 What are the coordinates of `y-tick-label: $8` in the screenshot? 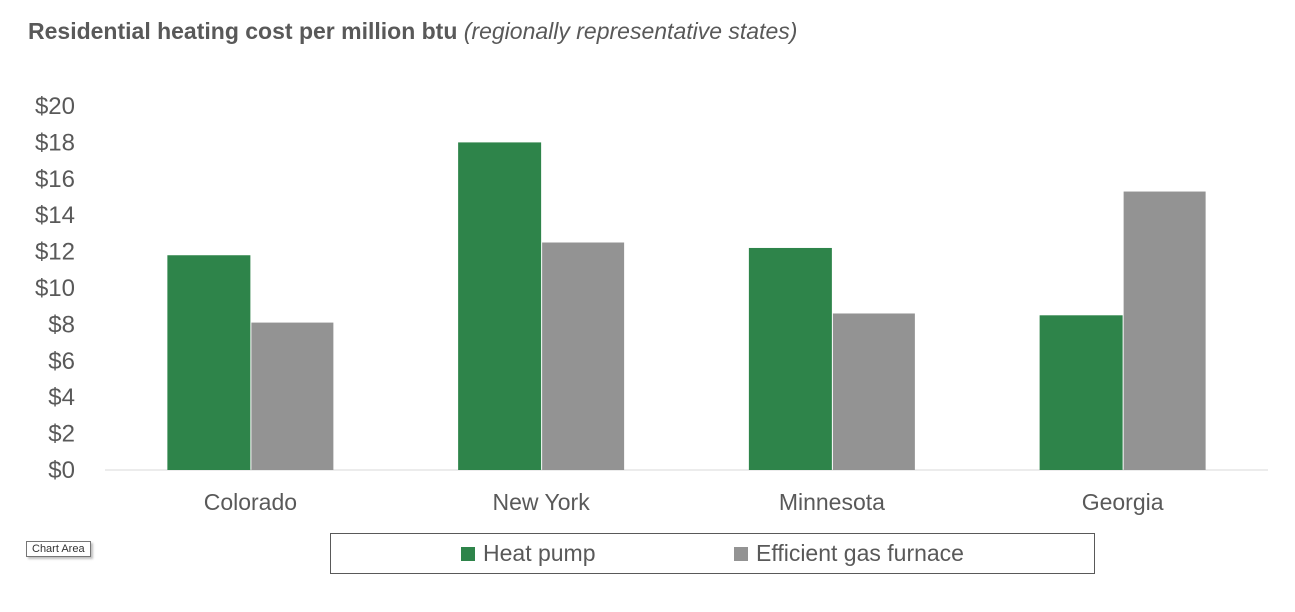 It's located at (61, 324).